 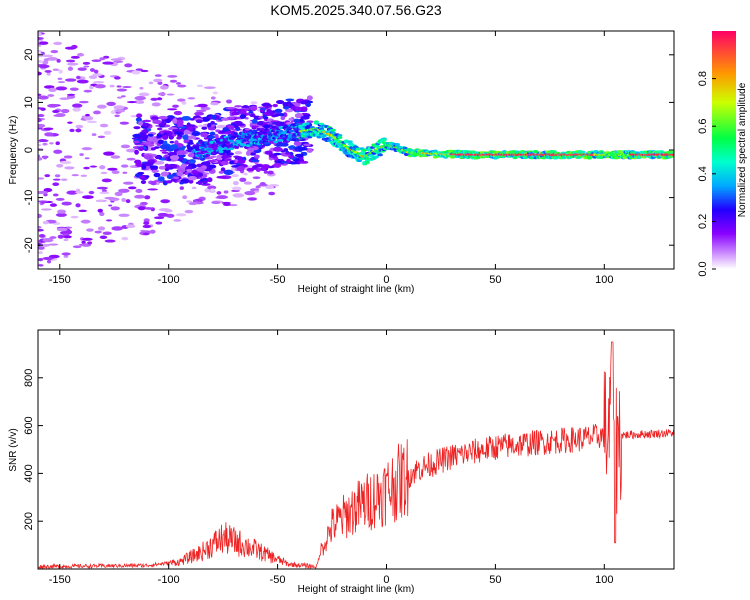 I want to click on chart-title: KOM5.2025.340.07.56.G23, so click(x=355, y=10).